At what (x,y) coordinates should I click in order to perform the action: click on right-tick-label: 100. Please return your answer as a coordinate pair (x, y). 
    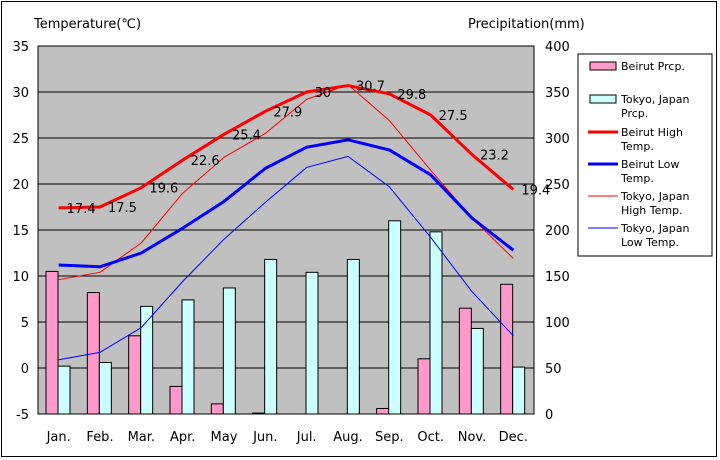
    Looking at the image, I should click on (557, 323).